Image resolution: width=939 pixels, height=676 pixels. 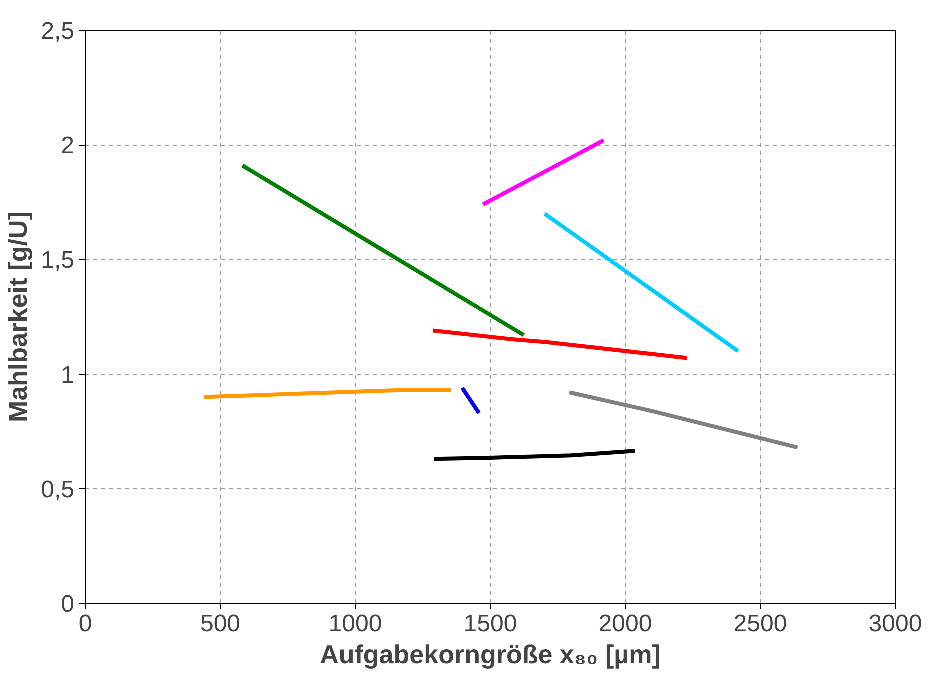 What do you see at coordinates (85, 624) in the screenshot?
I see `x-tick-label: 0` at bounding box center [85, 624].